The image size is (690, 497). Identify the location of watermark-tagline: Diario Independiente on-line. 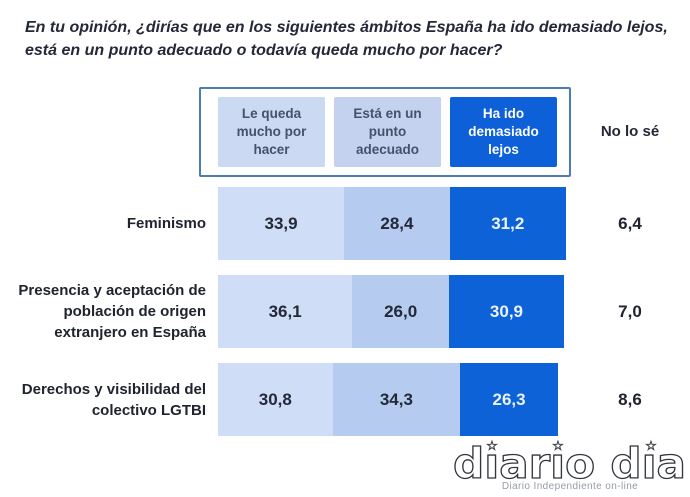
(570, 486).